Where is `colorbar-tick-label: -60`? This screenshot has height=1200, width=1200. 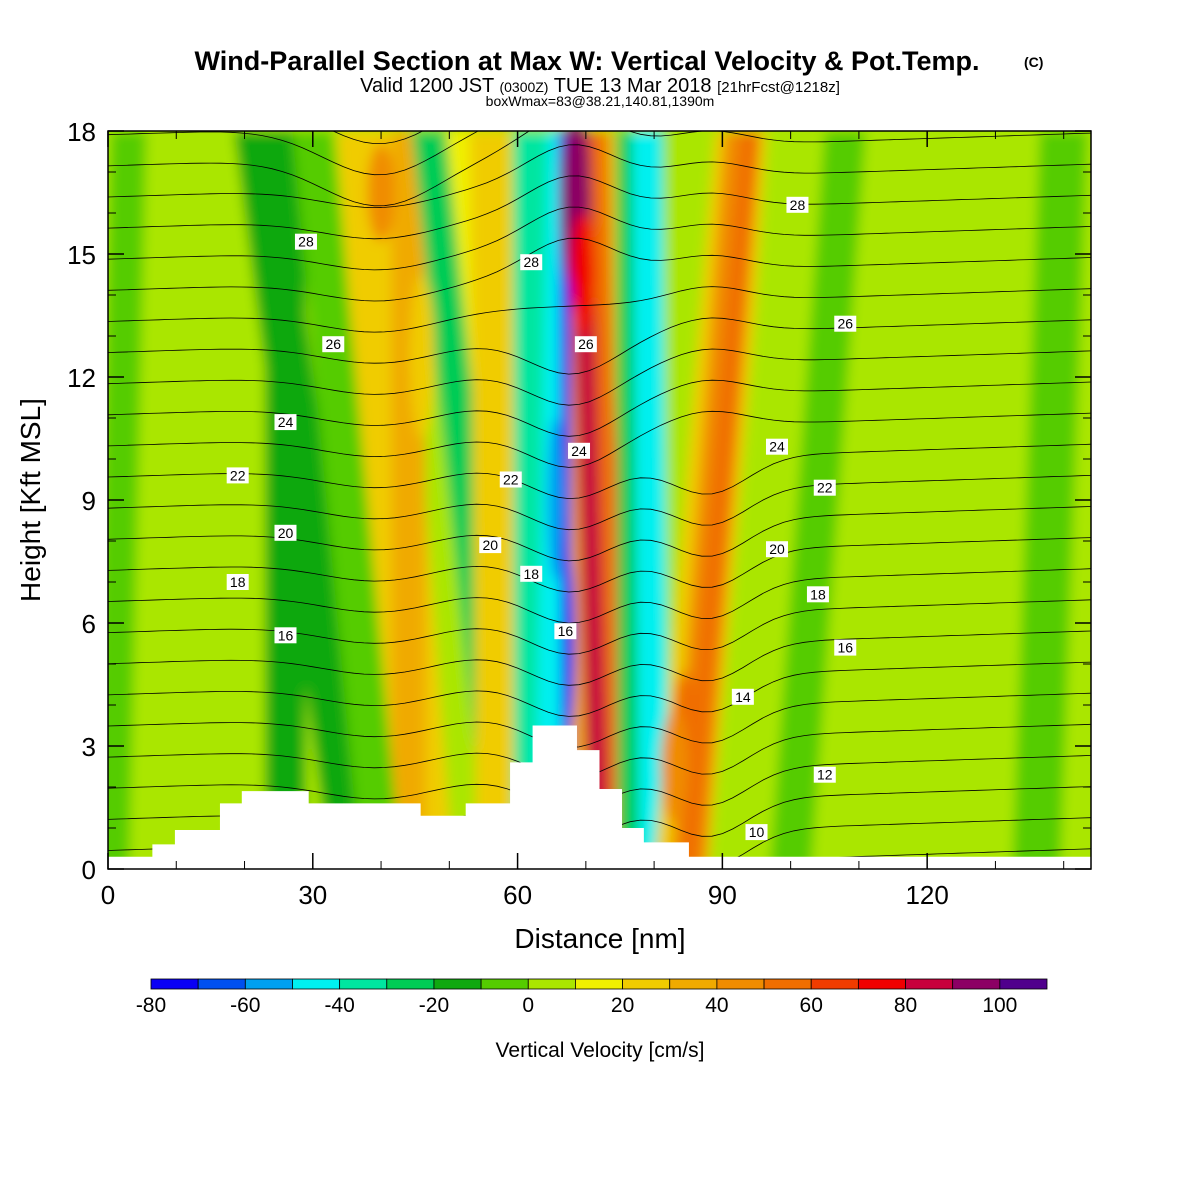
colorbar-tick-label: -60 is located at coordinates (245, 1005).